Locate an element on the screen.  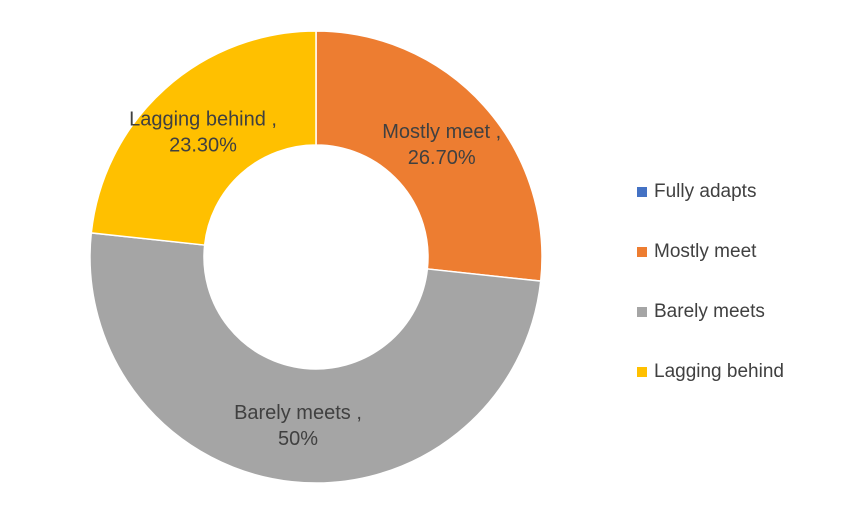
legend-label-lagging-behind: Lagging behind is located at coordinates (719, 371).